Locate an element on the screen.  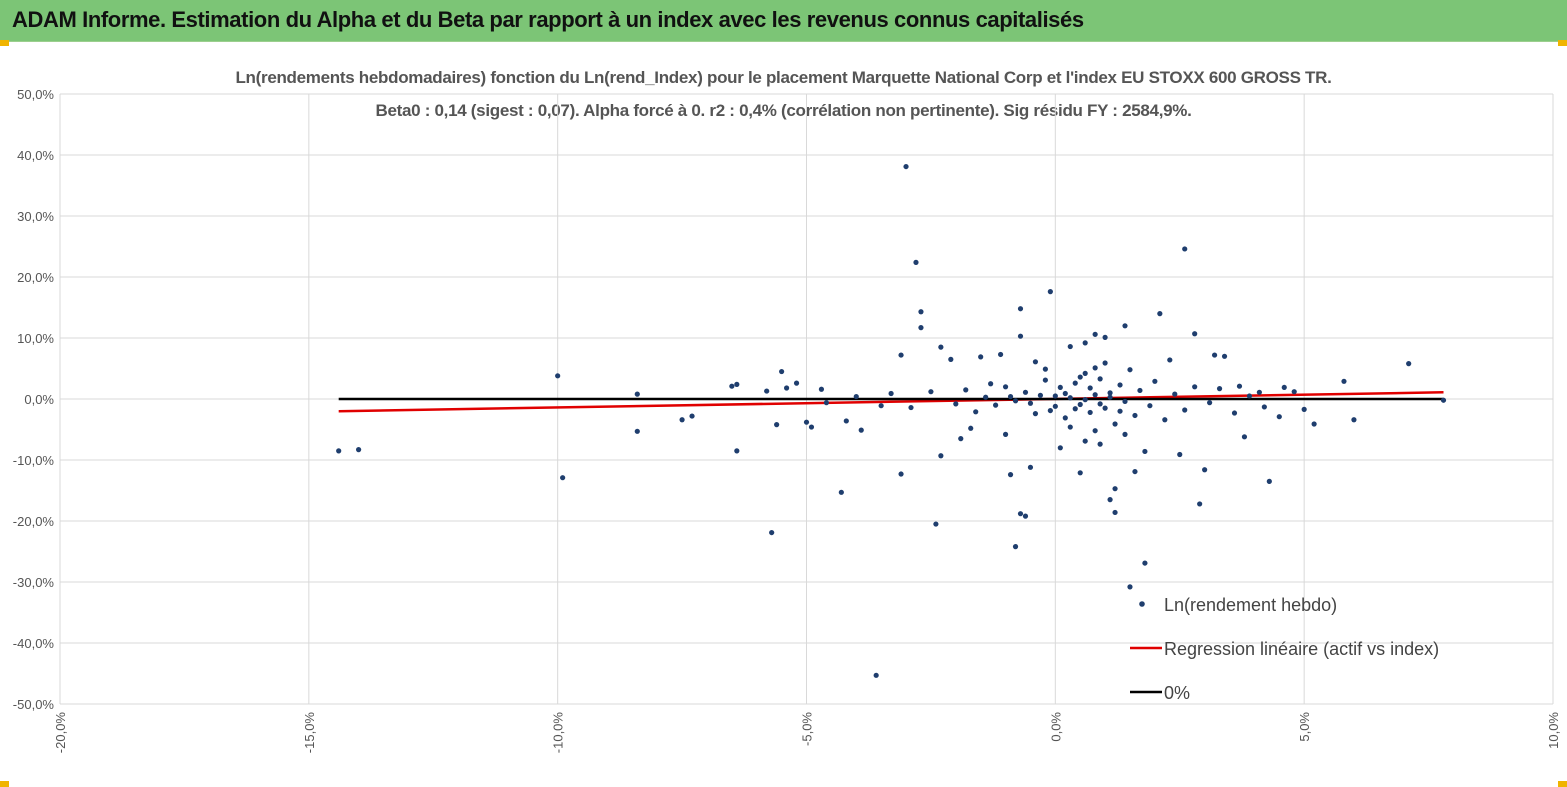
y-tick-label: -40,0% is located at coordinates (34, 643).